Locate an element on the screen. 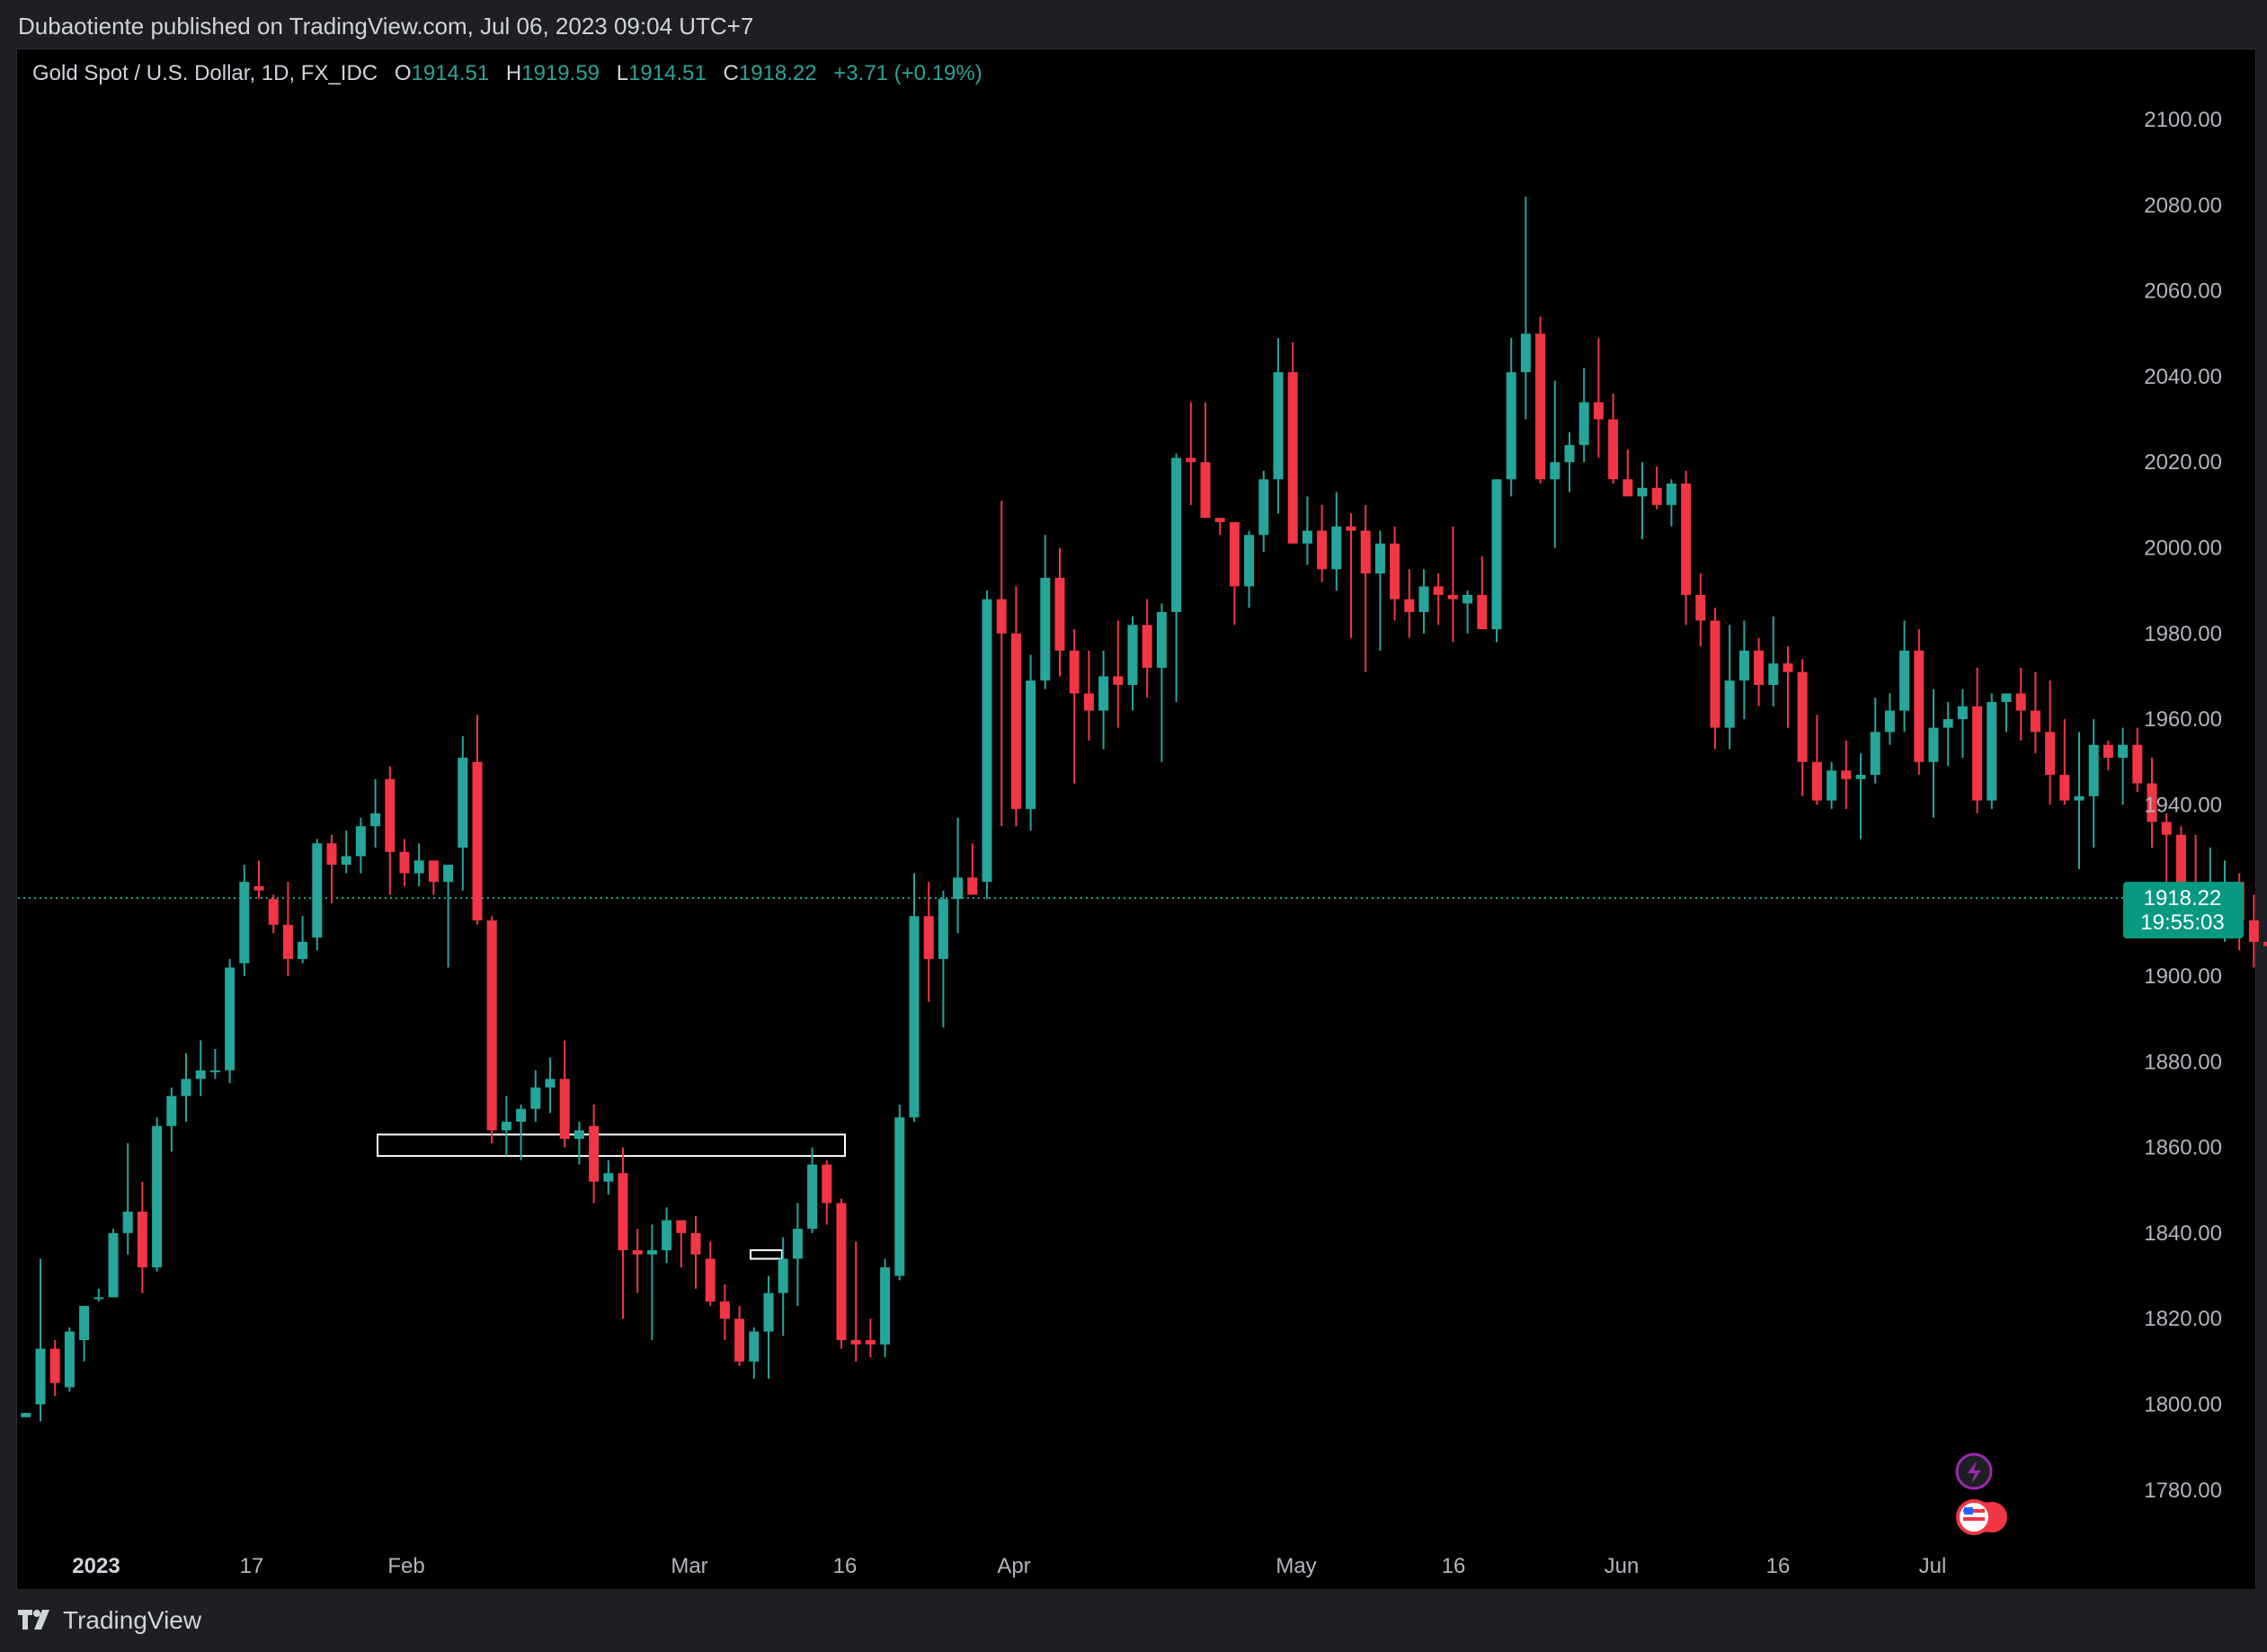  tradingview-logo: TradingView is located at coordinates (109, 1620).